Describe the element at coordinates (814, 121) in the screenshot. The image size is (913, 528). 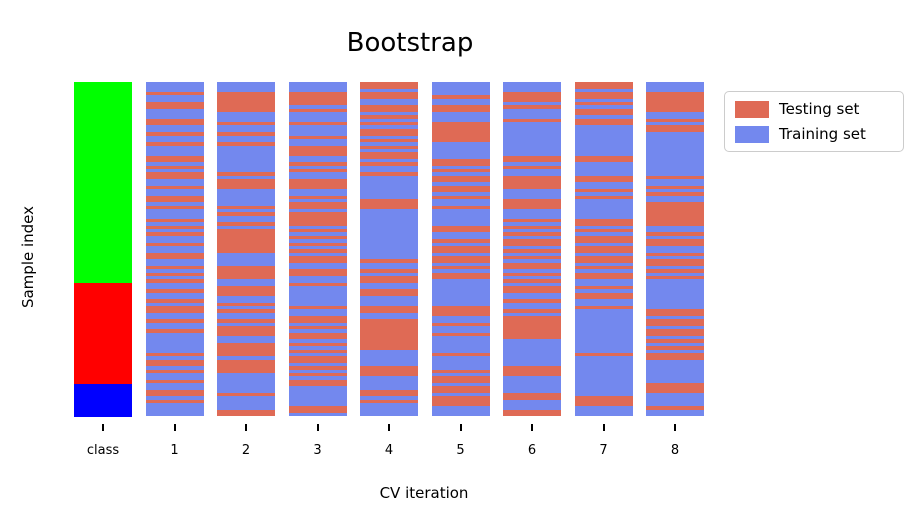
I see `legend: Testing set Training set` at that location.